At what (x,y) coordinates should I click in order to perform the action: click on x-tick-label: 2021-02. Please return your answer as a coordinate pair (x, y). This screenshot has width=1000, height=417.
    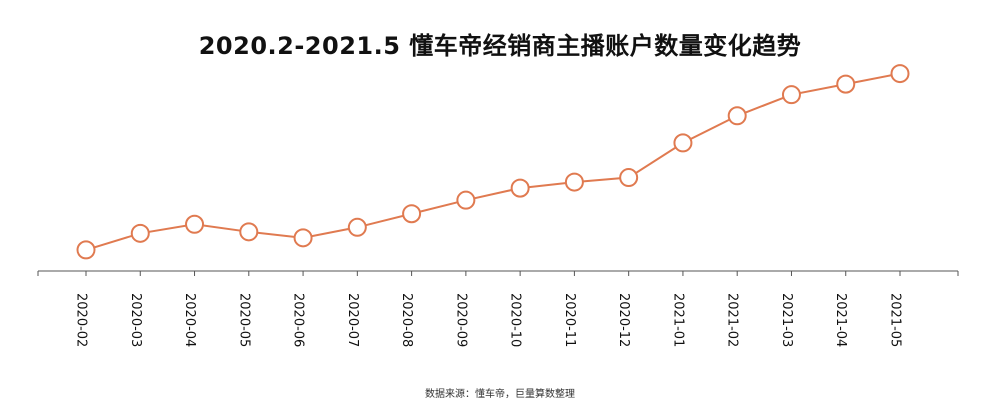
    Looking at the image, I should click on (732, 320).